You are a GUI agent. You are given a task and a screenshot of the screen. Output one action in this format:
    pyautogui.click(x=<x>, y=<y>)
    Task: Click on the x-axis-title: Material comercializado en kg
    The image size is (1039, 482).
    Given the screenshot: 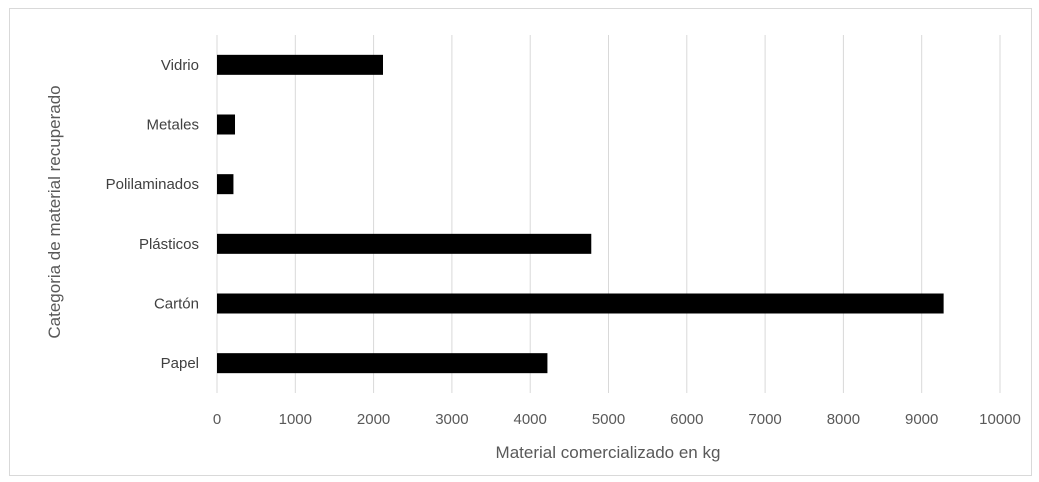 What is the action you would take?
    pyautogui.click(x=608, y=452)
    